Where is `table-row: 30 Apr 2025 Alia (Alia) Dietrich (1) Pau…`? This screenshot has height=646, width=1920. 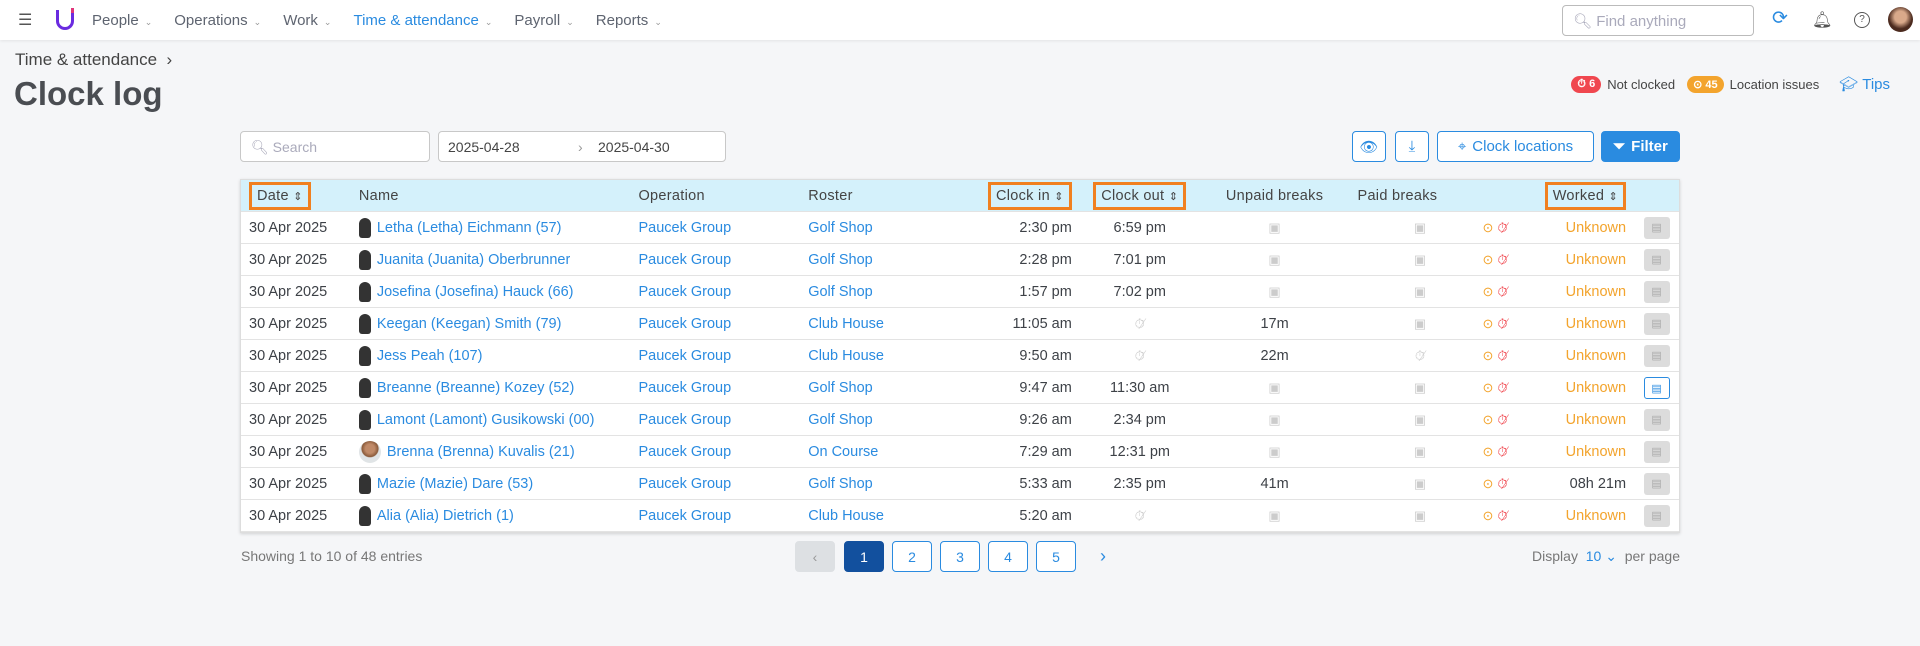
table-row: 30 Apr 2025 Alia (Alia) Dietrich (1) Pau… is located at coordinates (960, 516).